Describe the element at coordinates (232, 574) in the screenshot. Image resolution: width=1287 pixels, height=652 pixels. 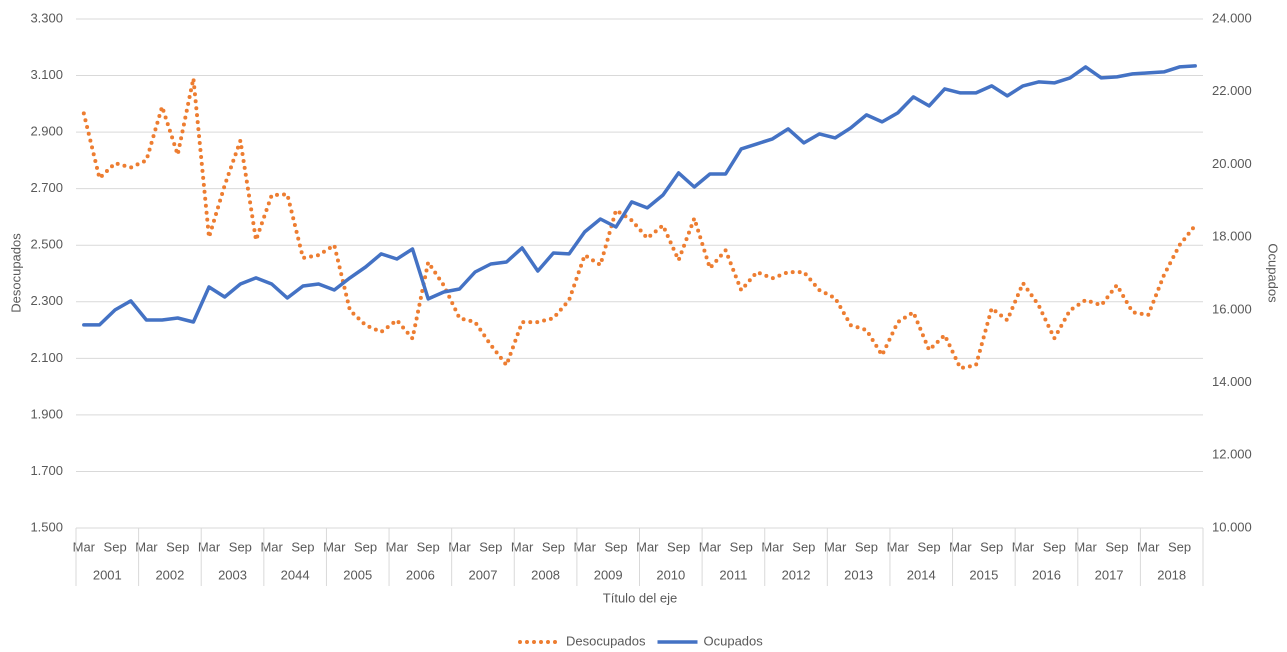
I see `x-group-label: 2003` at that location.